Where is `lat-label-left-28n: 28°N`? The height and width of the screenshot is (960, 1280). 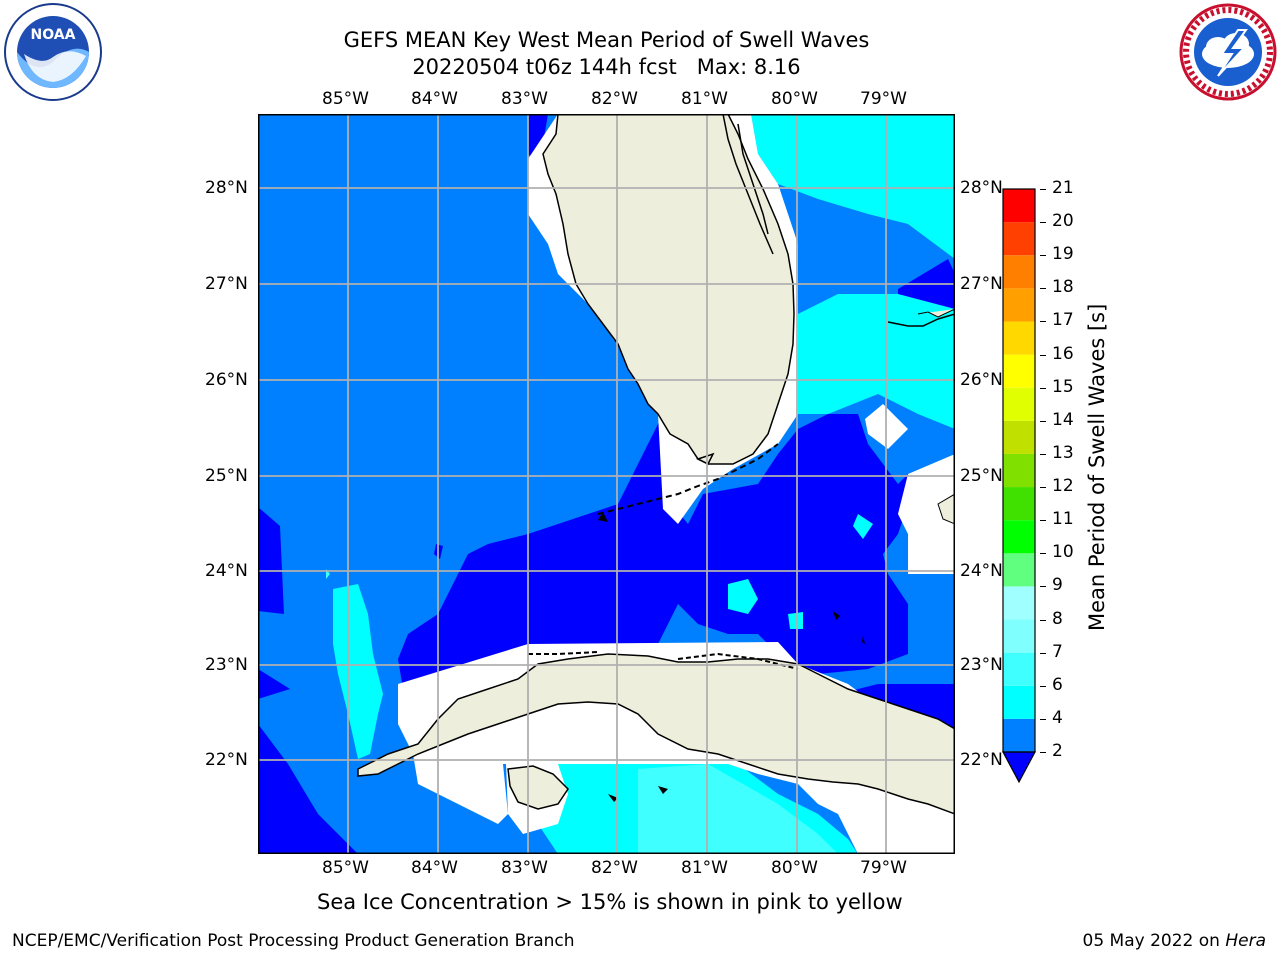 lat-label-left-28n: 28°N is located at coordinates (226, 188).